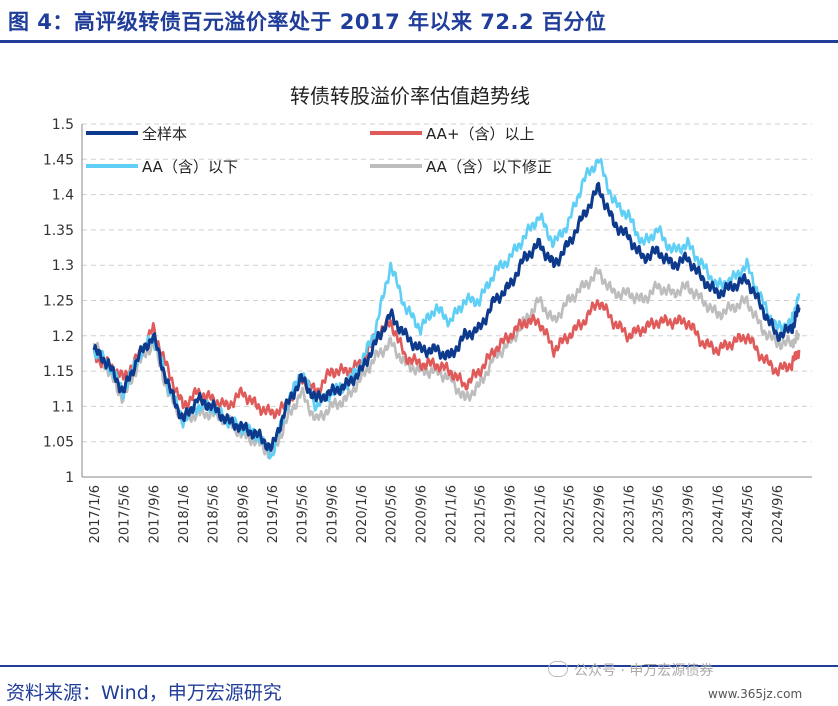 This screenshot has width=838, height=706. What do you see at coordinates (540, 514) in the screenshot?
I see `x-tick-label: 2022/1/6` at bounding box center [540, 514].